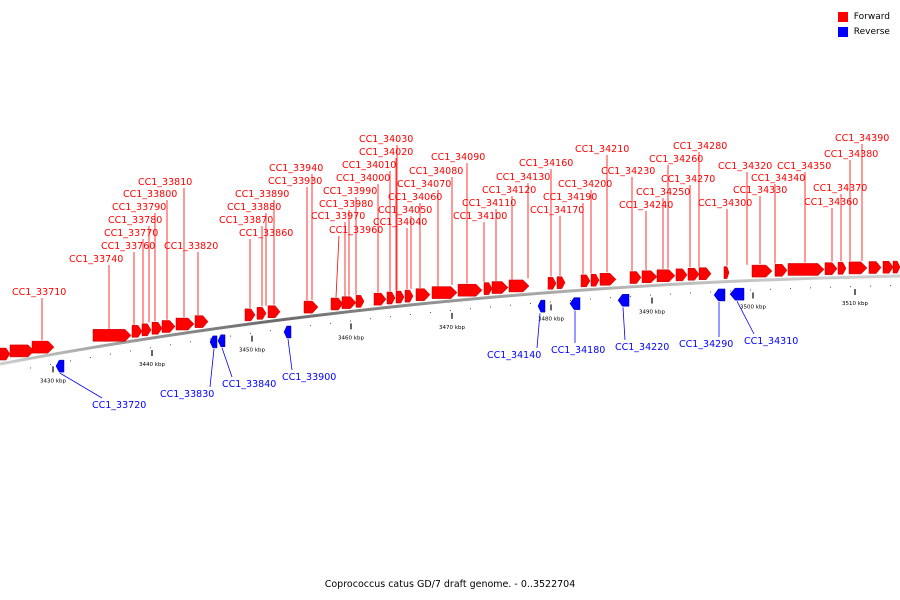 Image resolution: width=900 pixels, height=600 pixels. Describe the element at coordinates (131, 233) in the screenshot. I see `gene-label-forward: CC1_33770` at that location.